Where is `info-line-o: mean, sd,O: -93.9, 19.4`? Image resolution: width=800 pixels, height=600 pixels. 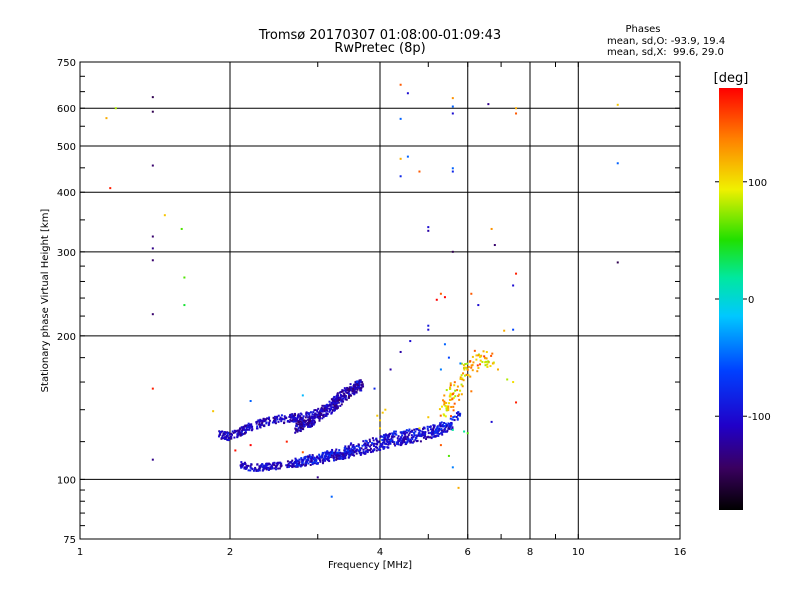
info-line-o: mean, sd,O: -93.9, 19.4 is located at coordinates (666, 41).